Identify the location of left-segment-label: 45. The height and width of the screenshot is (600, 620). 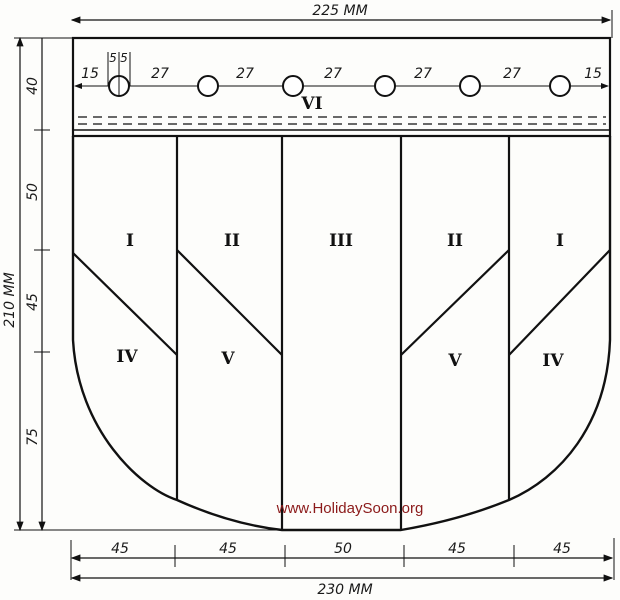
(33, 302).